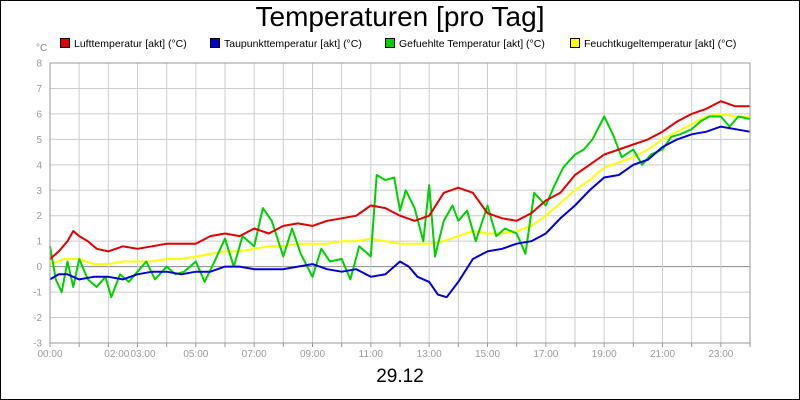 The height and width of the screenshot is (400, 800). Describe the element at coordinates (39, 64) in the screenshot. I see `y-tick-label: 8` at that location.